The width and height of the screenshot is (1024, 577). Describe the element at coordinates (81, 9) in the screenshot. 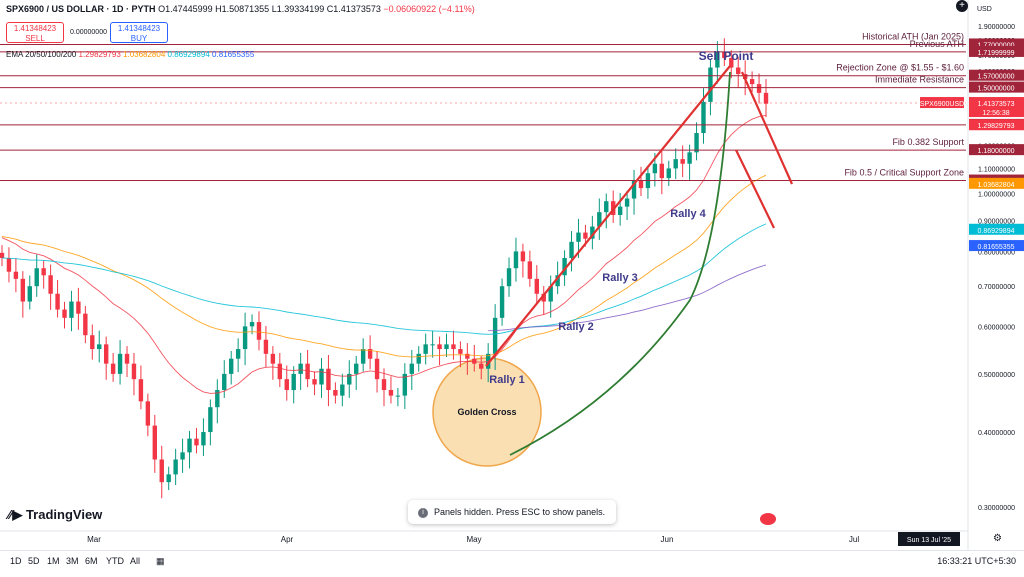

I see `symbol-name: SPX6900 / US DOLLAR · 1D · PYTH` at that location.